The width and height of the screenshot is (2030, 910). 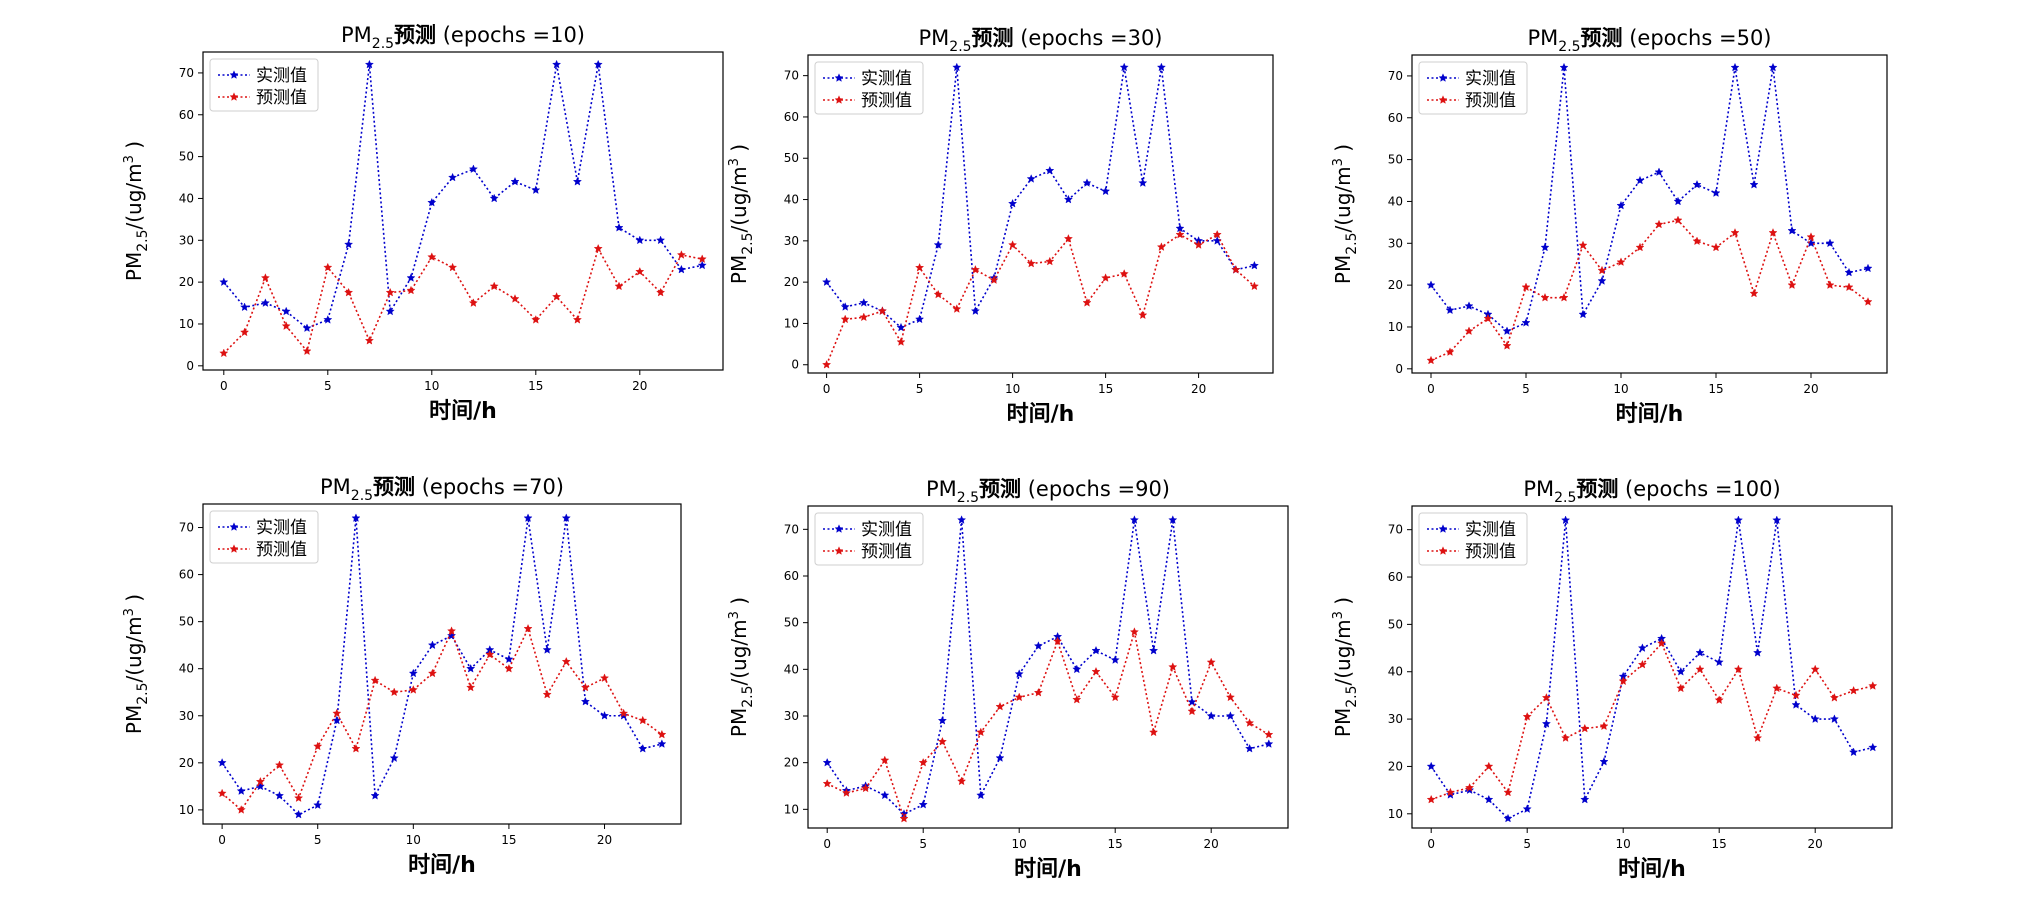 What do you see at coordinates (1395, 118) in the screenshot?
I see `y-tick-label: 60` at bounding box center [1395, 118].